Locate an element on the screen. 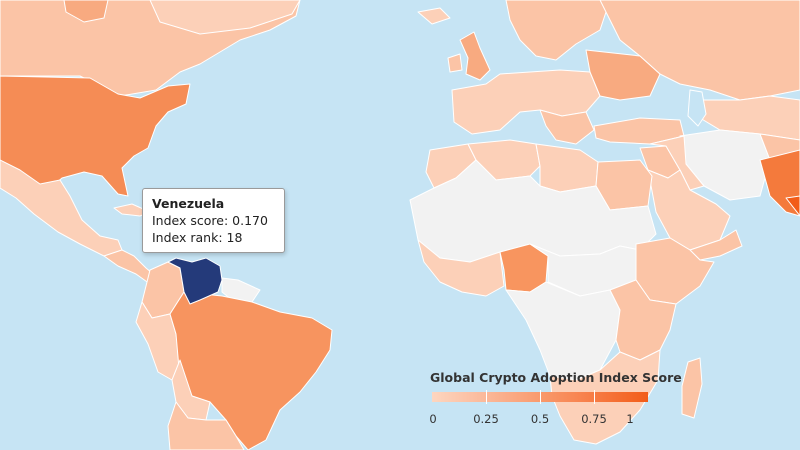  tooltip-index-rank: Index rank18 is located at coordinates (214, 237).